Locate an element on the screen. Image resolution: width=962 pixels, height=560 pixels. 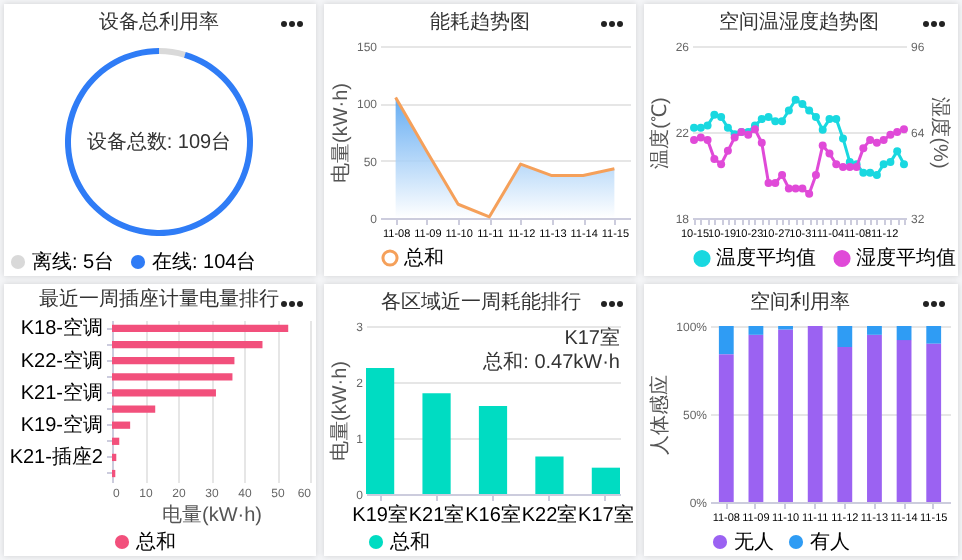
y-tick-label: K18-空调 is located at coordinates (61, 328).